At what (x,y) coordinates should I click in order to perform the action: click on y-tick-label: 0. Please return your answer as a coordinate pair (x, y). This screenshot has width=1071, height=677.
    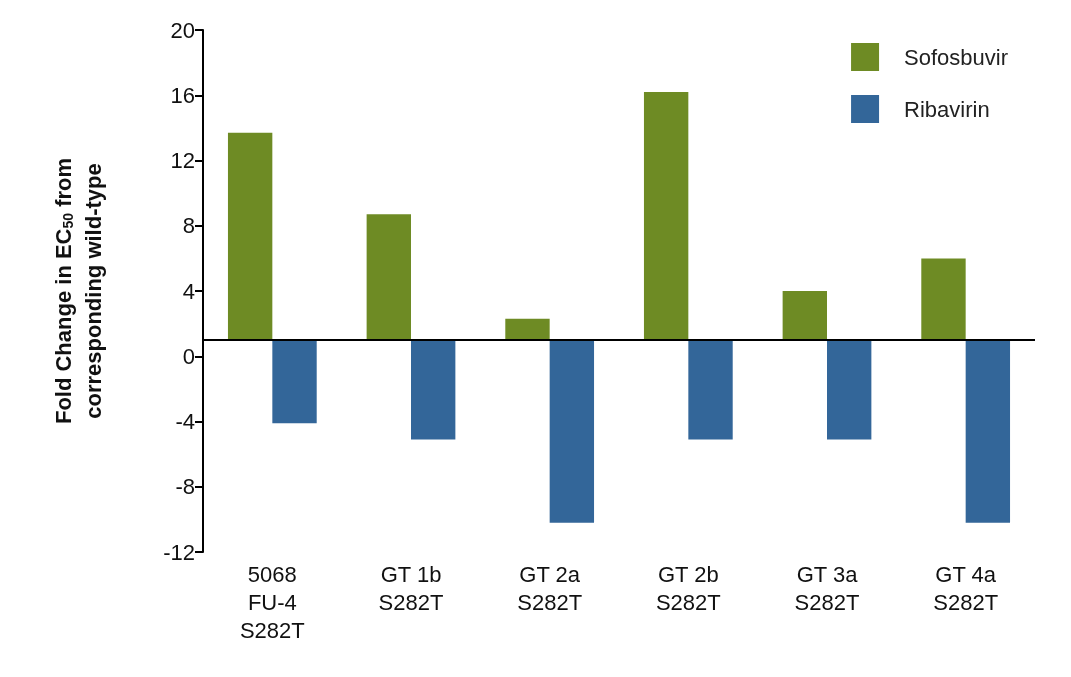
    Looking at the image, I should click on (188, 356).